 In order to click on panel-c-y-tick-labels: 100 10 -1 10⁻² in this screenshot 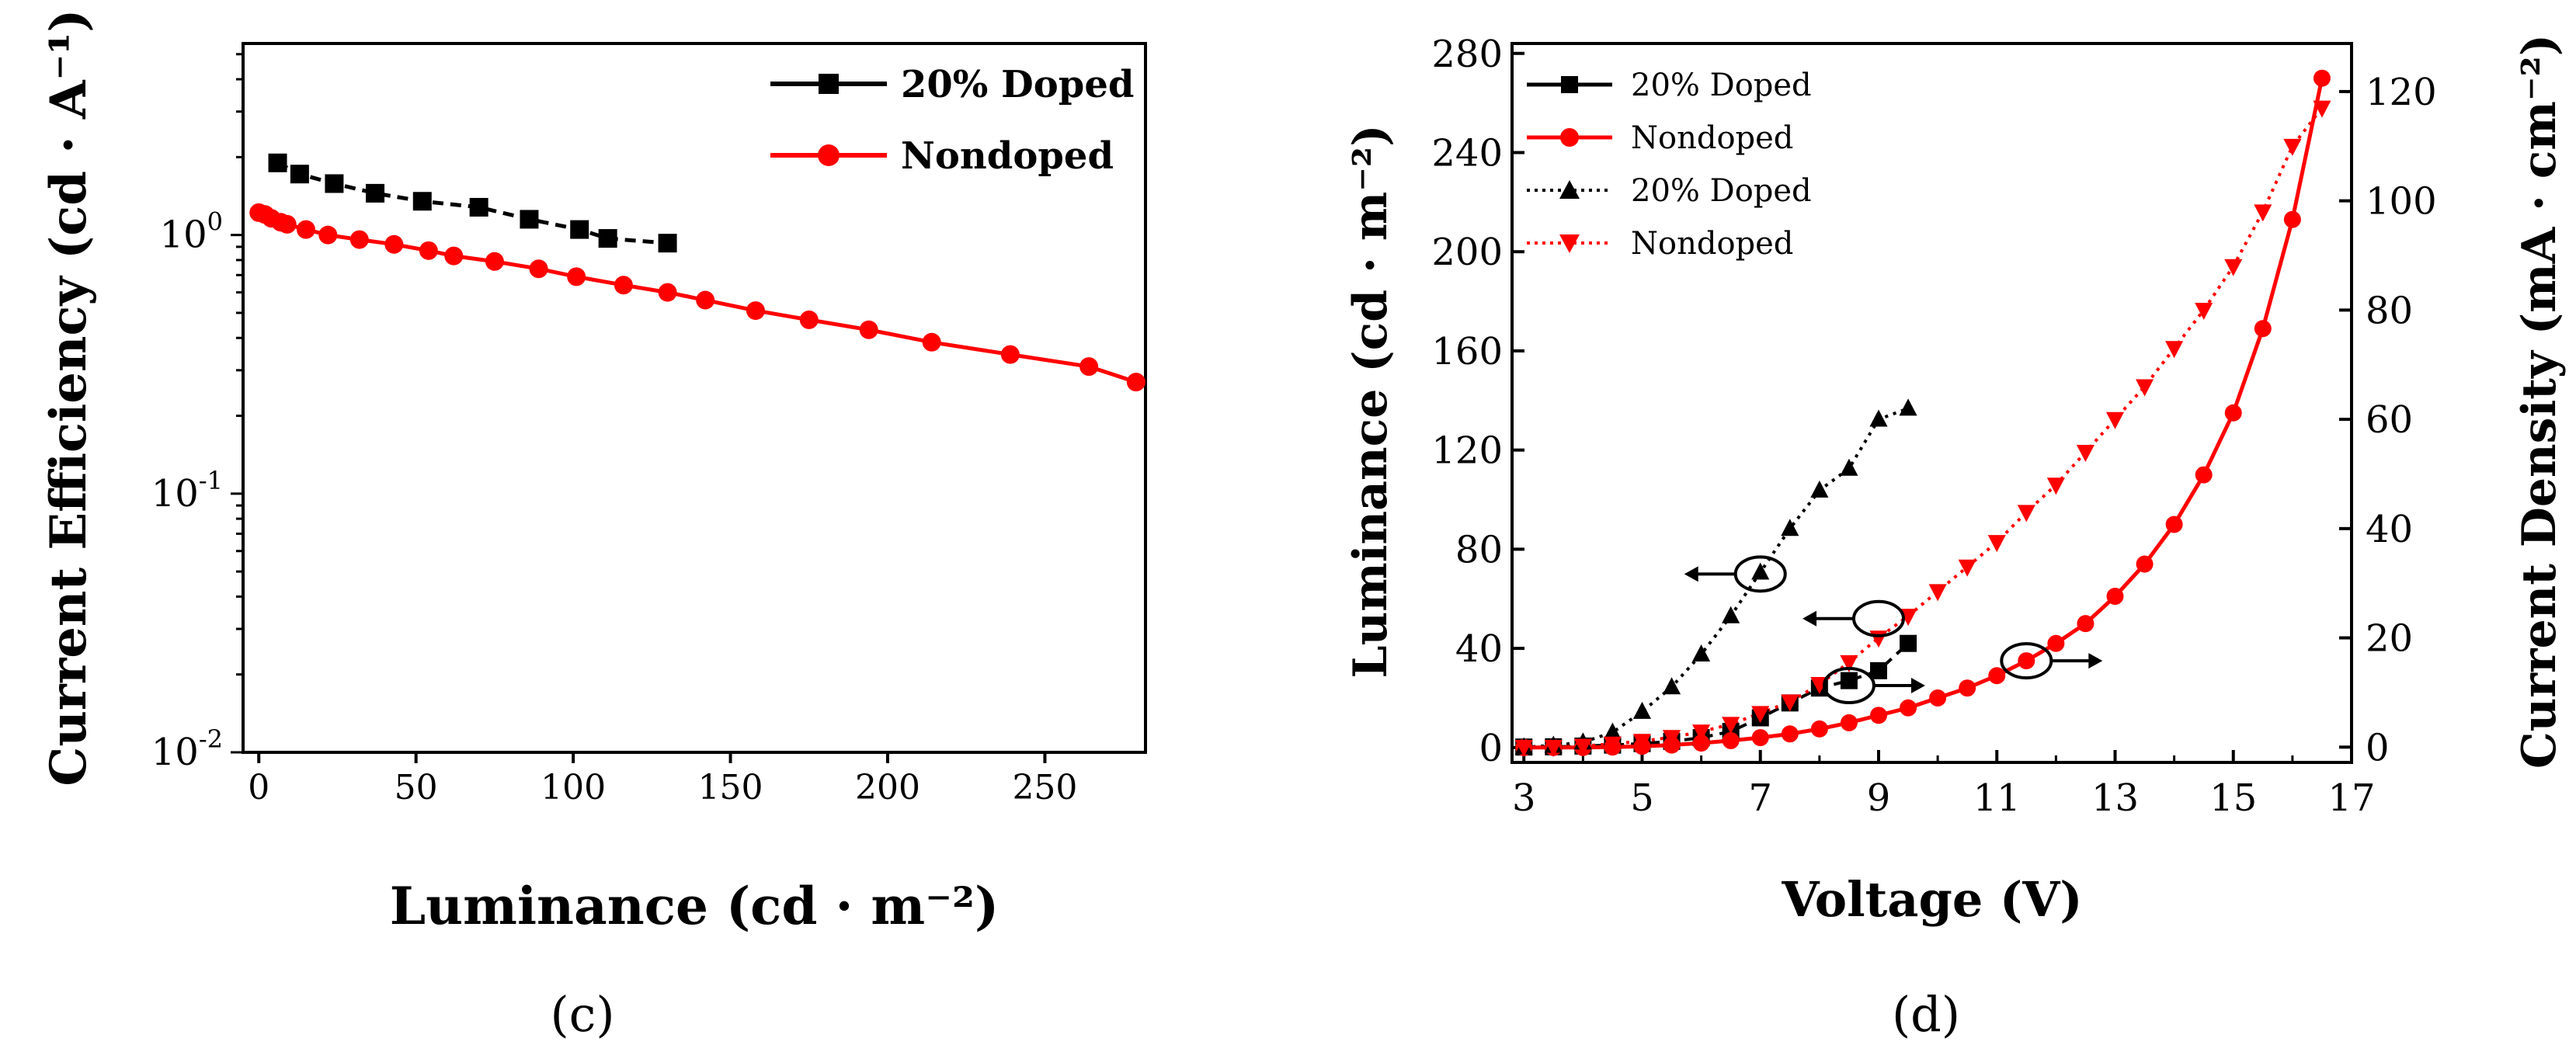, I will do `click(187, 490)`.